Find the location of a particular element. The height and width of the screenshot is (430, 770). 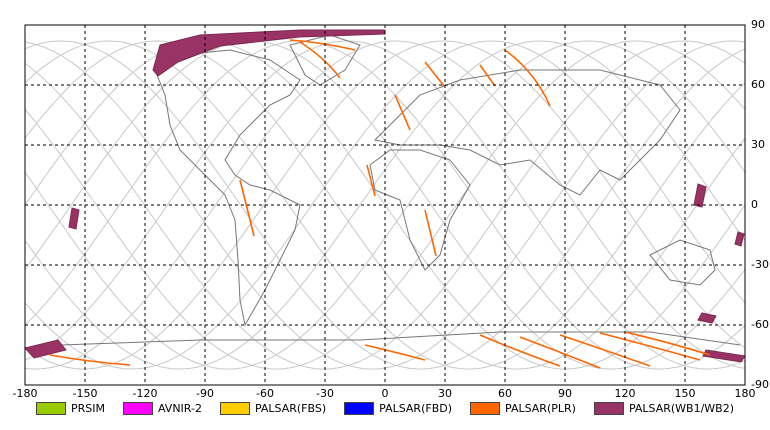

y-tick-label: -30 is located at coordinates (760, 264).